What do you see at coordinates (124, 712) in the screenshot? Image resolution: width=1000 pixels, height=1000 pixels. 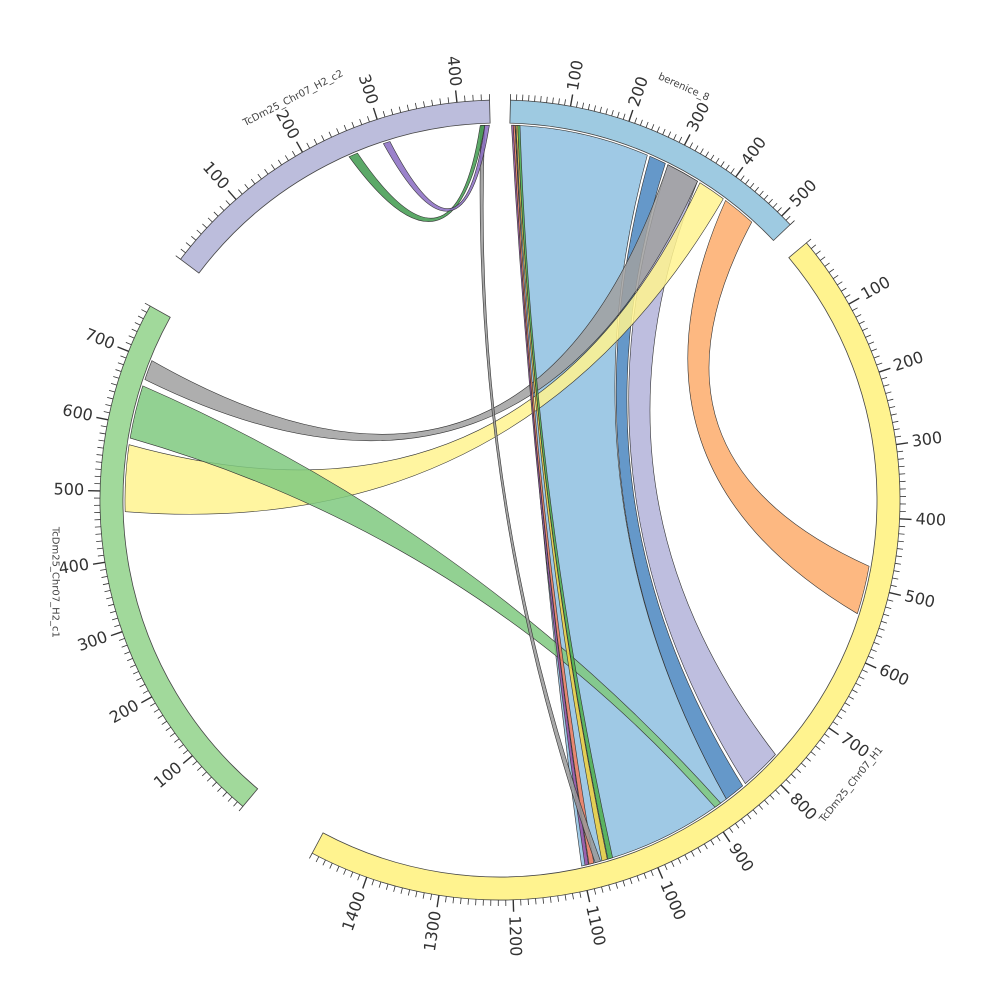 I see `tick-label: 200` at bounding box center [124, 712].